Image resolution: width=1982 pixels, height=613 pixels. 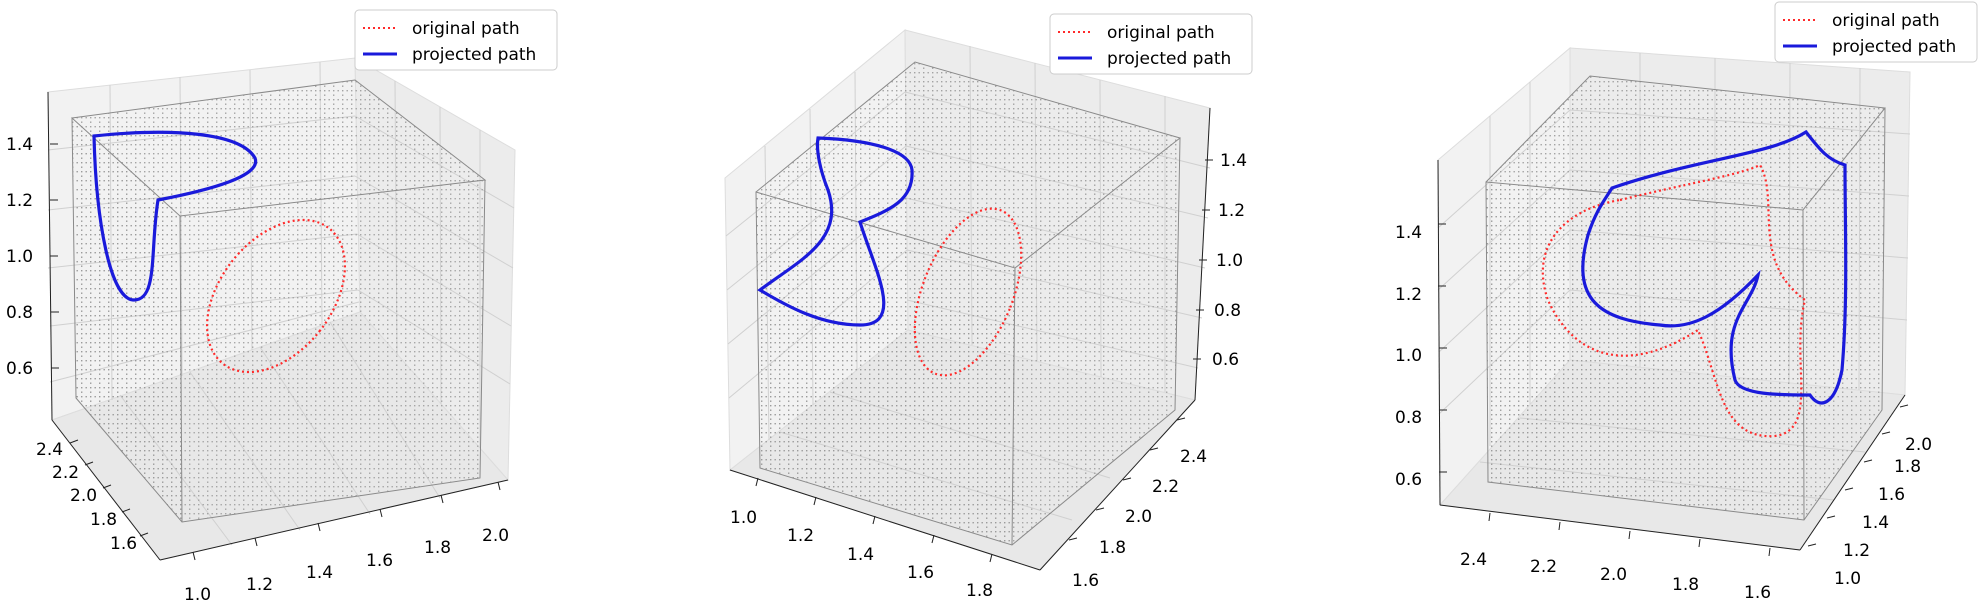 I want to click on y-tick-label-2: 1.2, so click(x=1856, y=551).